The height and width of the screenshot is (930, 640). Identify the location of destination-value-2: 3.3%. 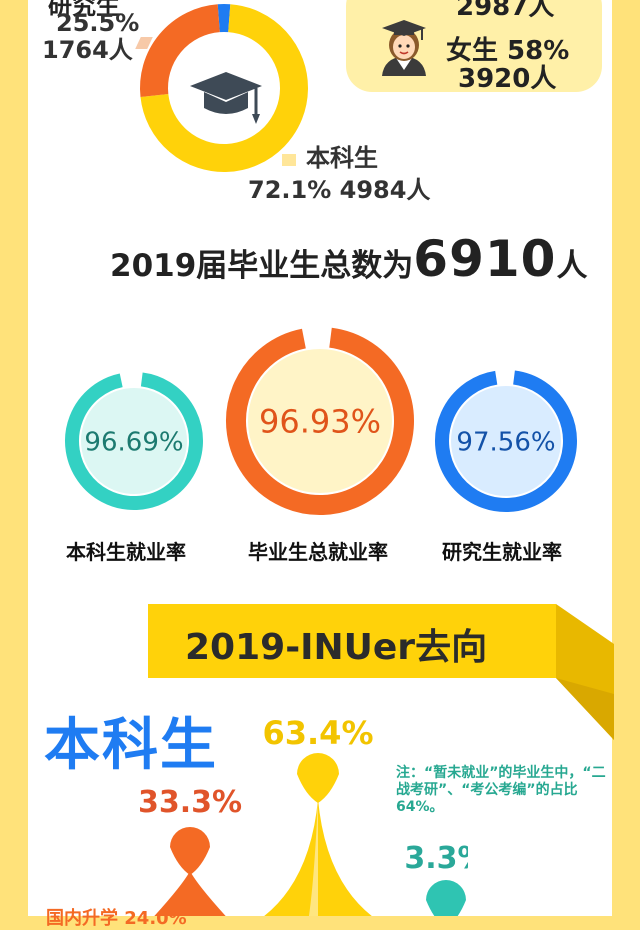
(436, 858).